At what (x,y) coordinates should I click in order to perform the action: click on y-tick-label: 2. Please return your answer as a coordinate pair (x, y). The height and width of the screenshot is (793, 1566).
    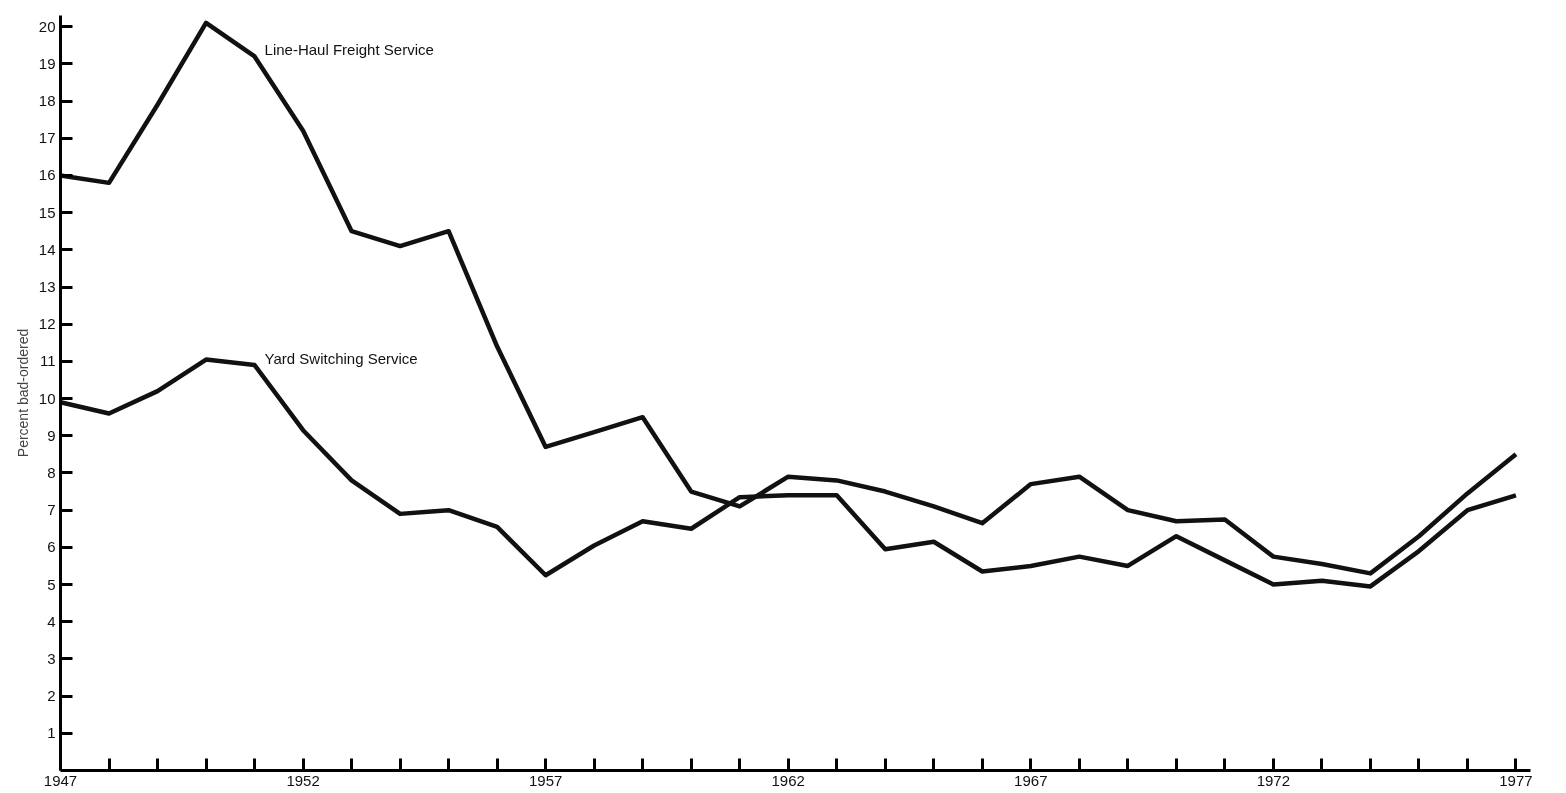
    Looking at the image, I should click on (51, 696).